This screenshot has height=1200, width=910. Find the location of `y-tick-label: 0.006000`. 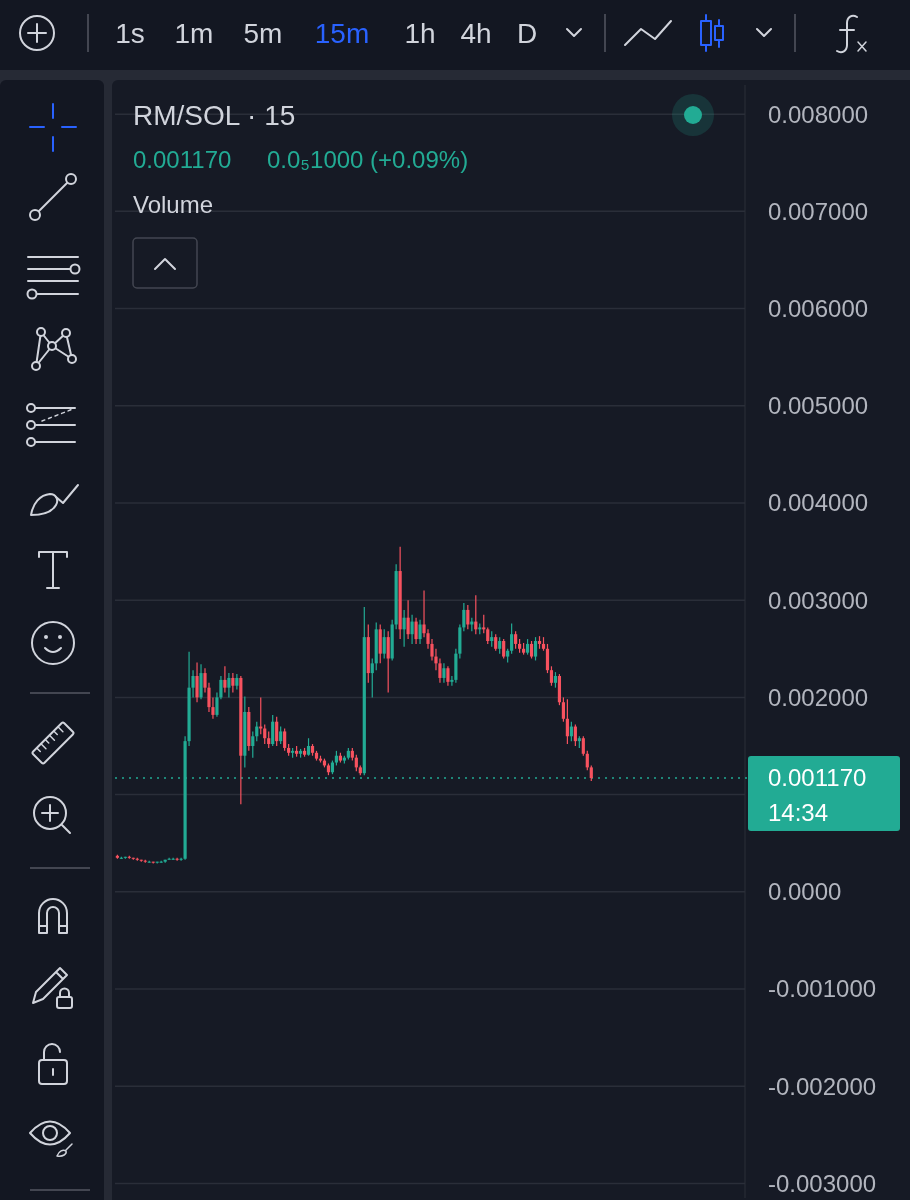

y-tick-label: 0.006000 is located at coordinates (818, 308).